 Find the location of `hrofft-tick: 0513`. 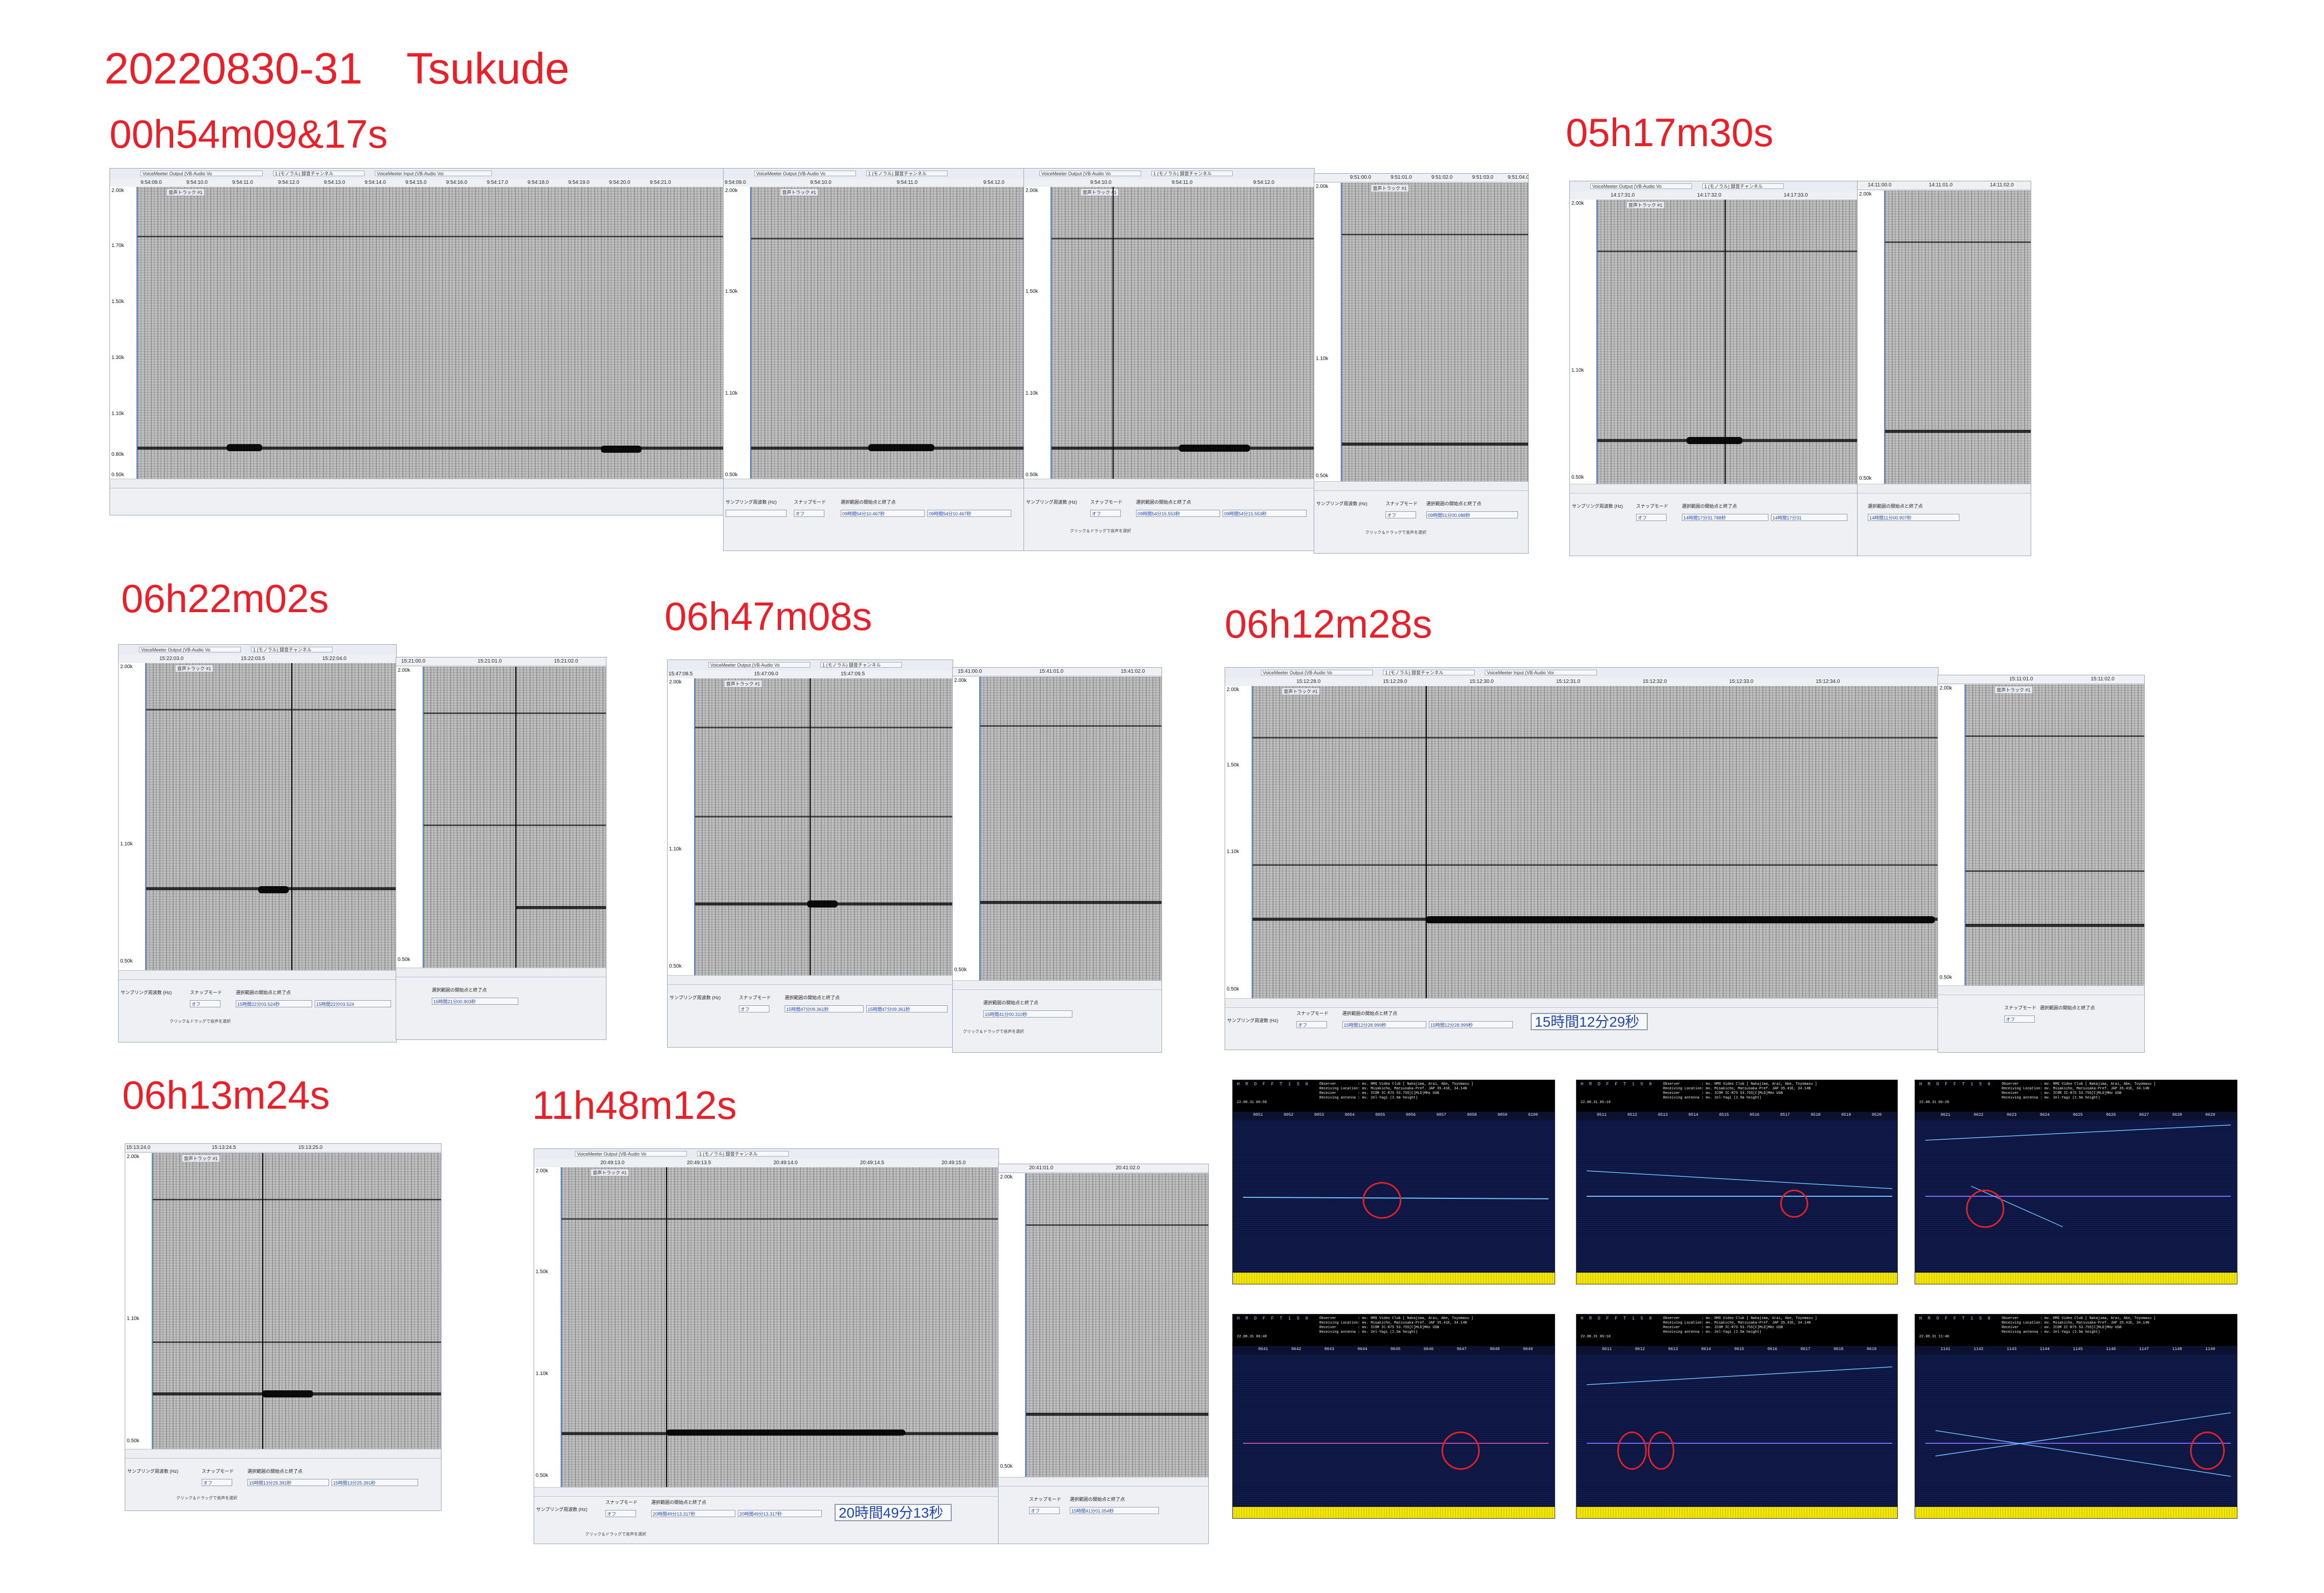

hrofft-tick: 0513 is located at coordinates (1663, 1115).